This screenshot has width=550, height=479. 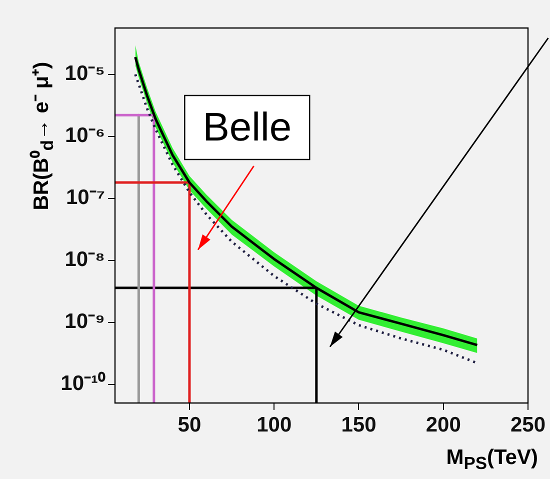 I want to click on x-tick-label: 250, so click(x=528, y=424).